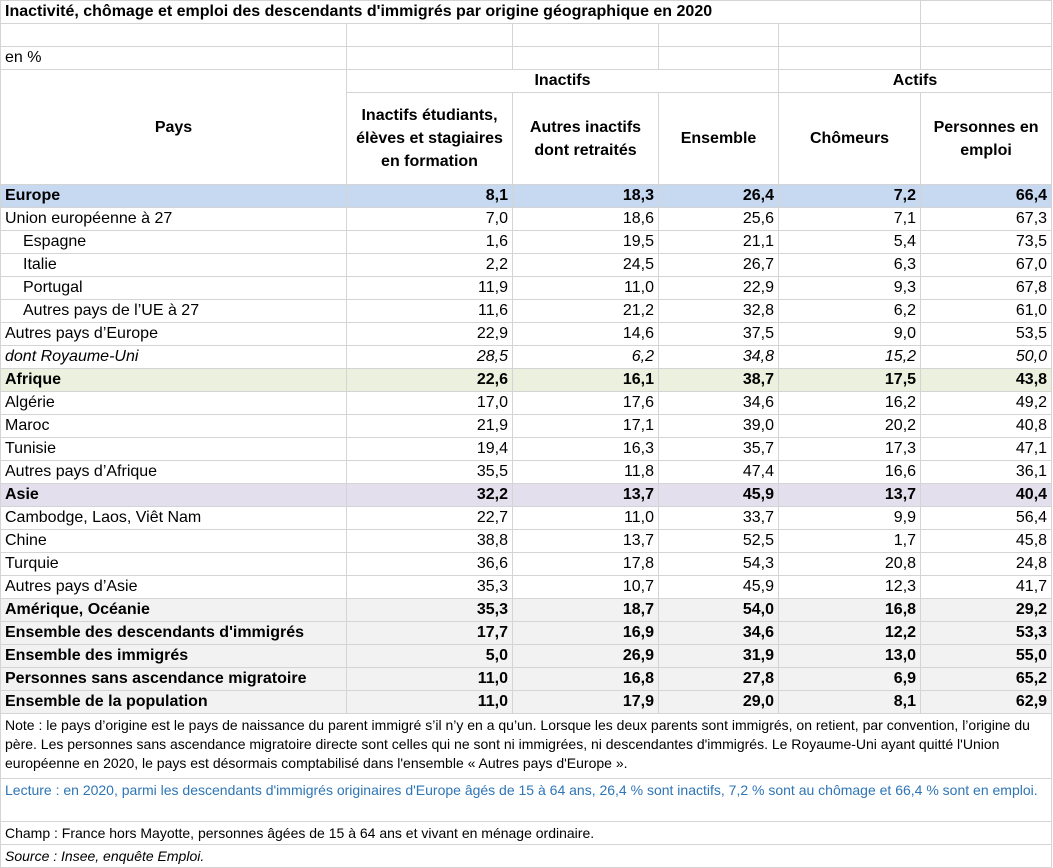  I want to click on value-cell: 32,8, so click(718, 311).